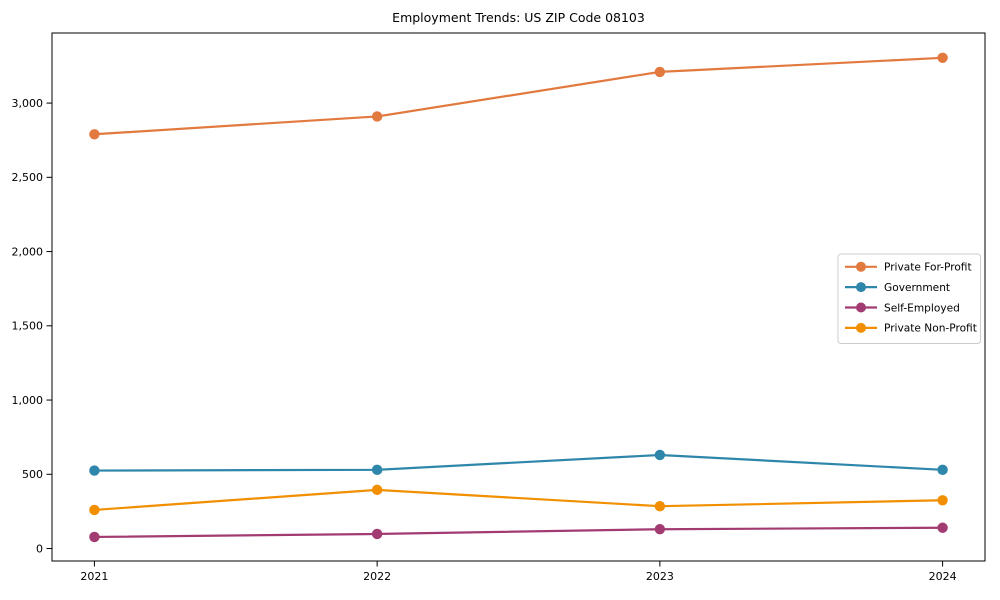  Describe the element at coordinates (377, 534) in the screenshot. I see `data-point-self-employed-2022` at that location.